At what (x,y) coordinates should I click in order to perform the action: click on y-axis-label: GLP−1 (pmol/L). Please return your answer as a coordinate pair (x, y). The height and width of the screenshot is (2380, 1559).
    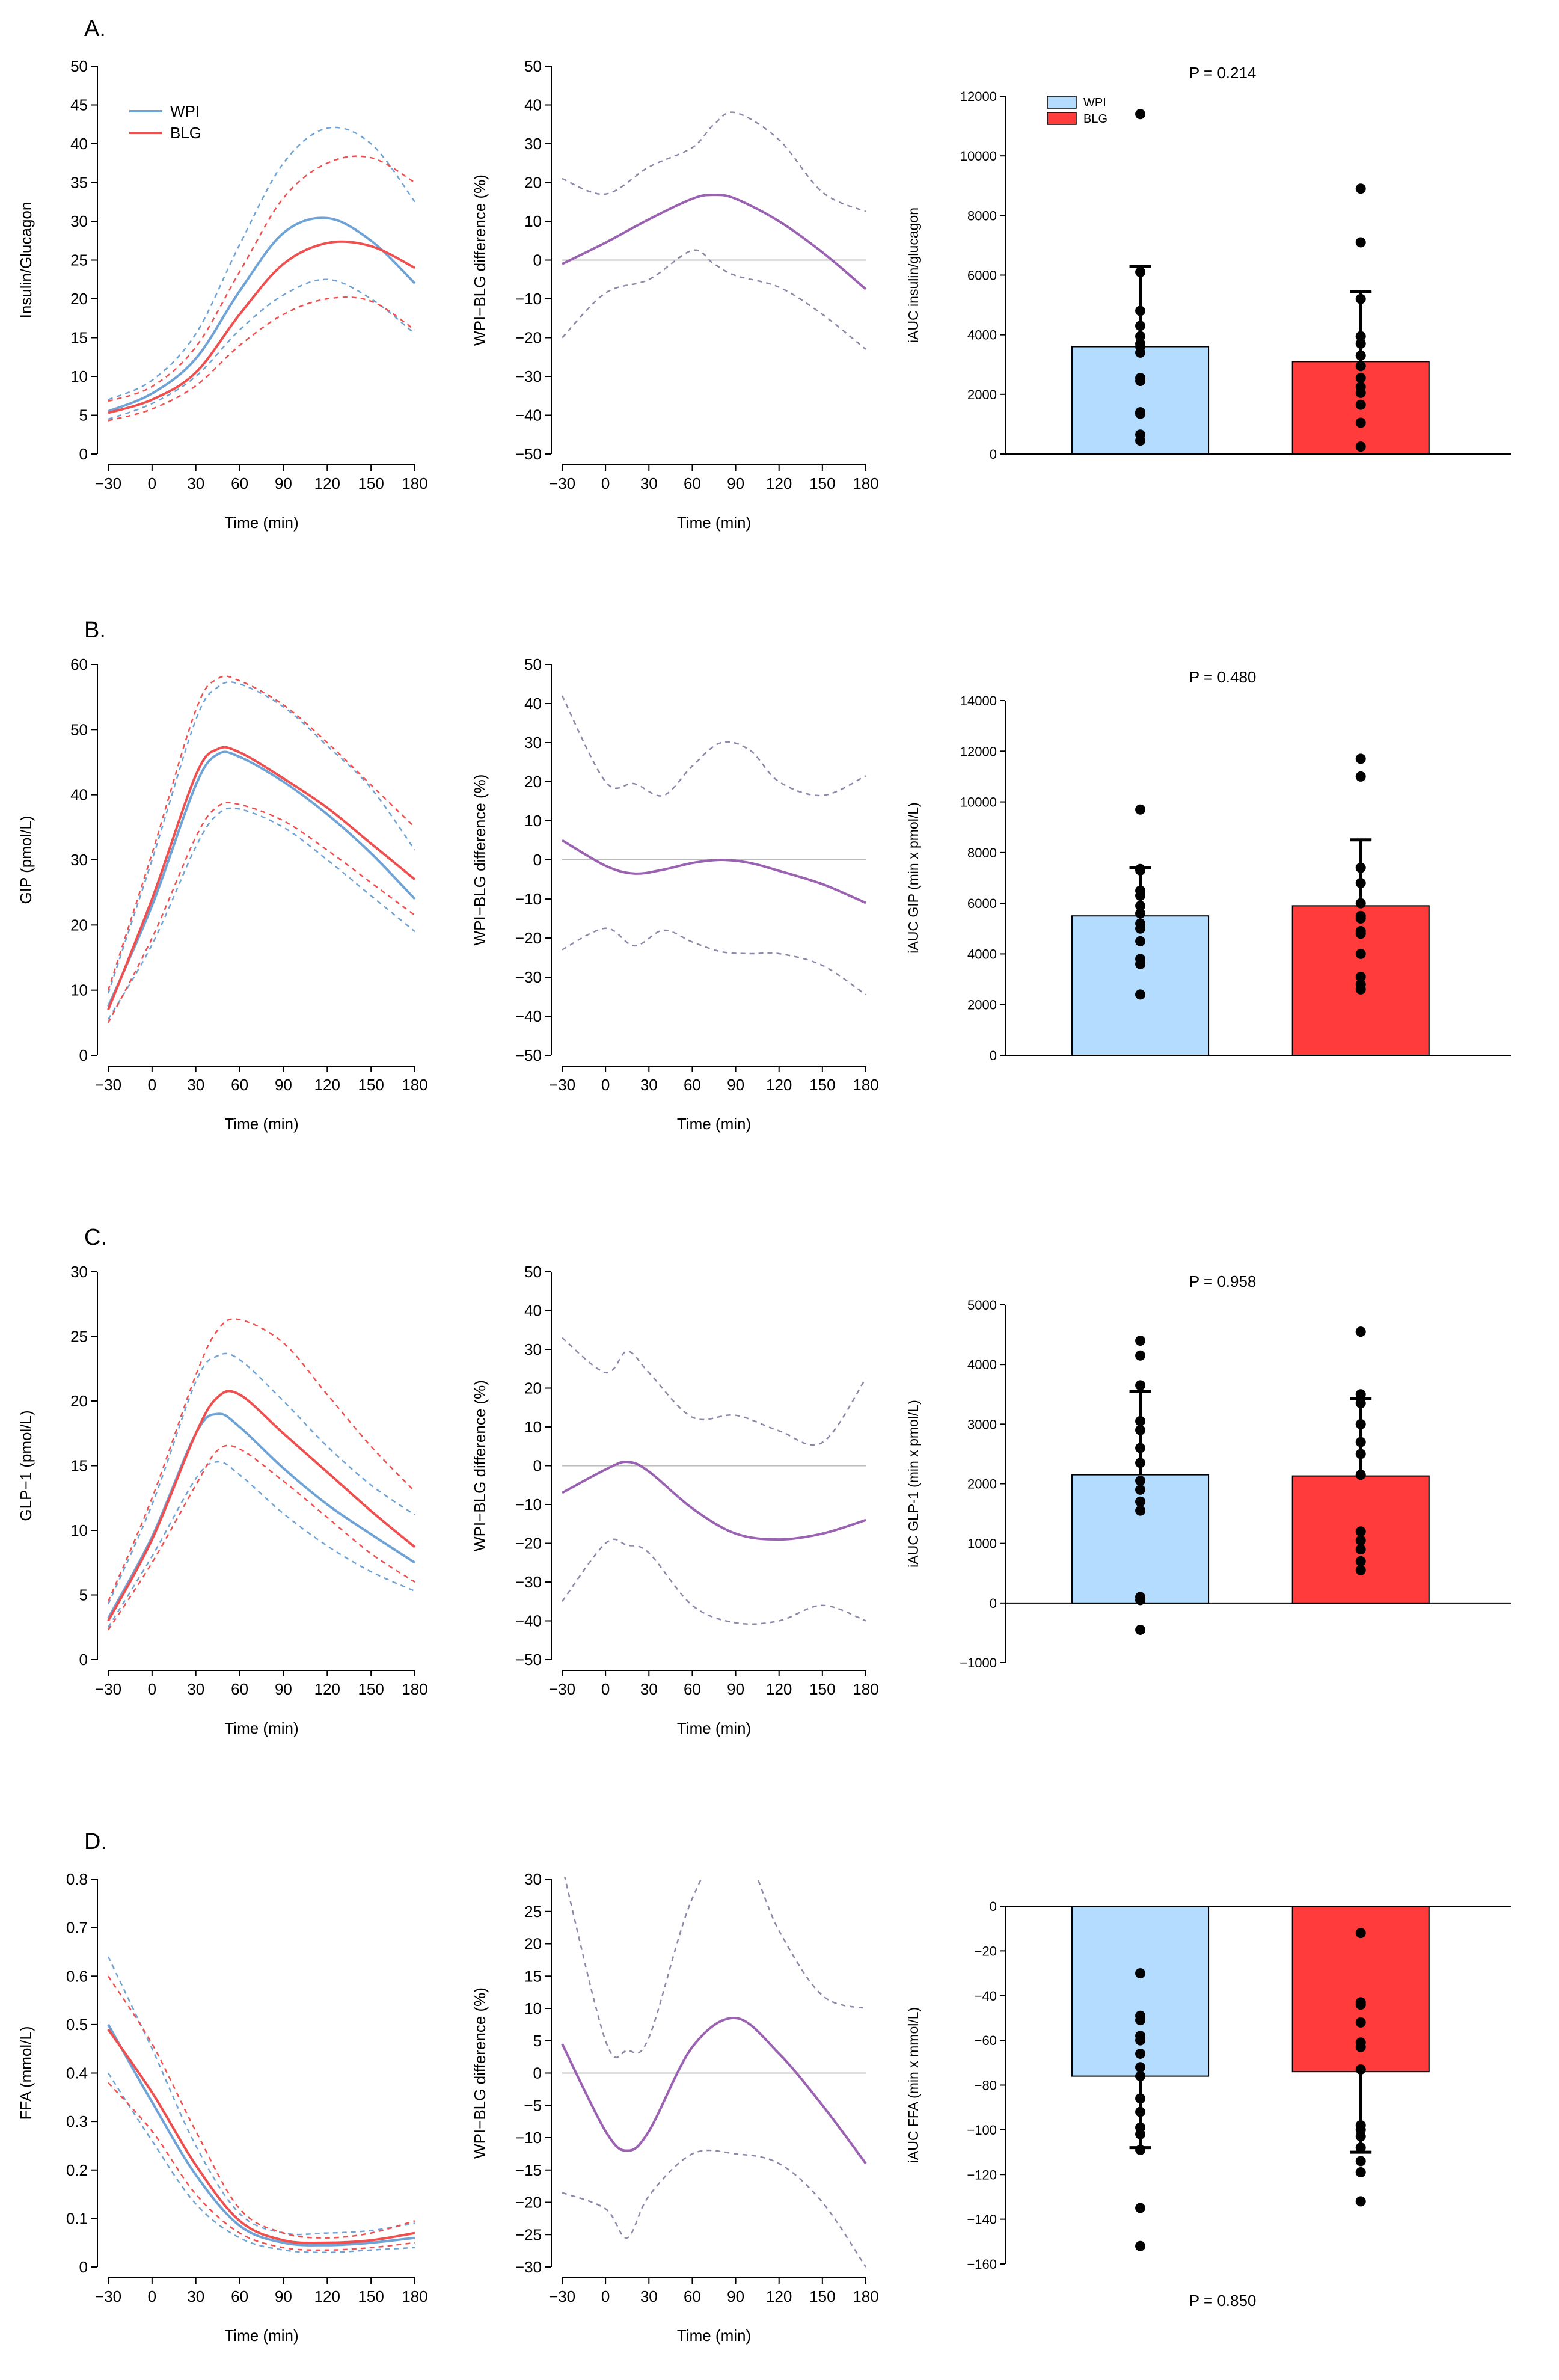
    Looking at the image, I should click on (26, 1465).